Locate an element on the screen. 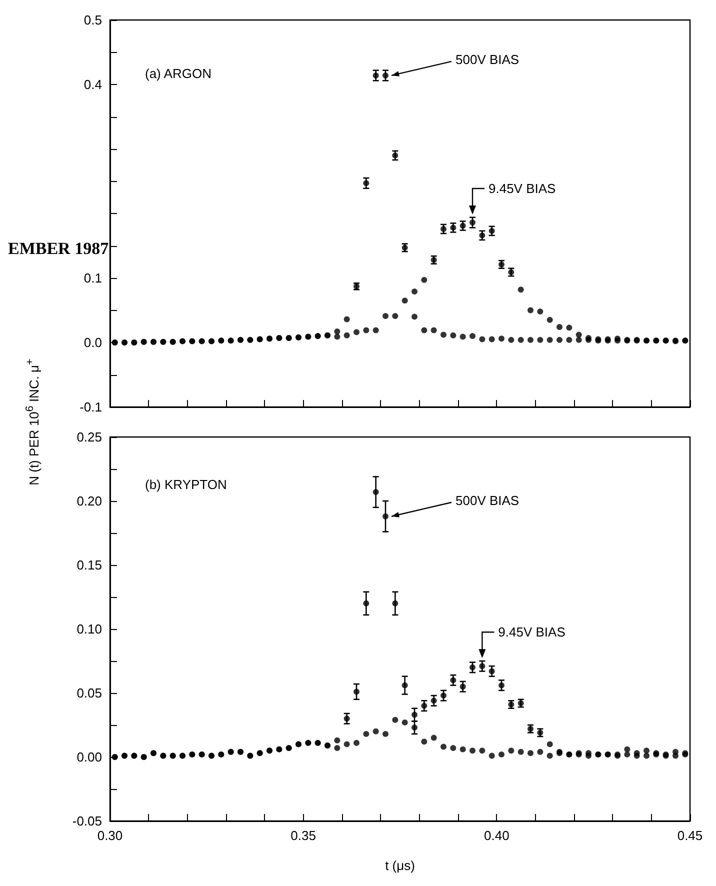  x-tick-label: 0.30 is located at coordinates (110, 835).